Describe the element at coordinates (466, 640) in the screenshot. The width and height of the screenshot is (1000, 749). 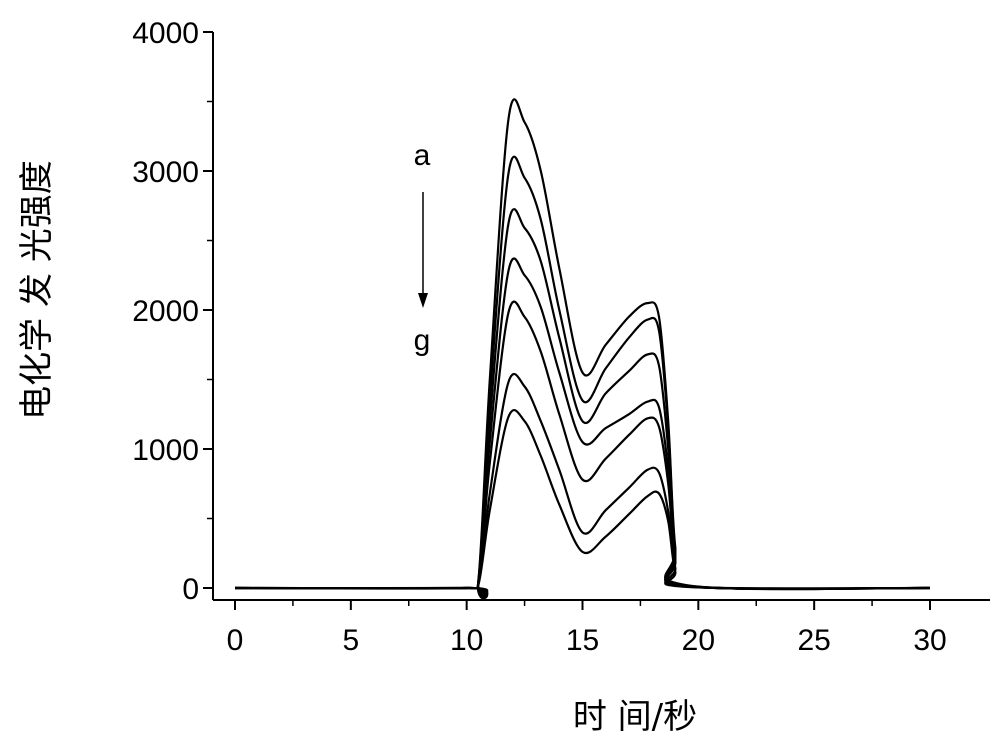
I see `x-tick-label: 10` at that location.